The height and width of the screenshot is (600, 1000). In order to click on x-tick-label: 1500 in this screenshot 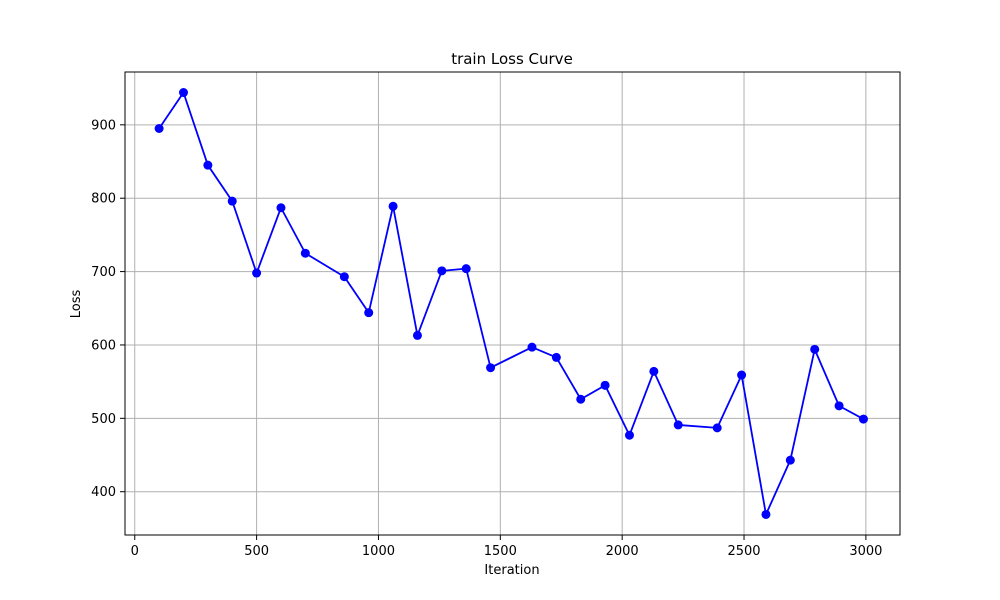, I will do `click(500, 551)`.